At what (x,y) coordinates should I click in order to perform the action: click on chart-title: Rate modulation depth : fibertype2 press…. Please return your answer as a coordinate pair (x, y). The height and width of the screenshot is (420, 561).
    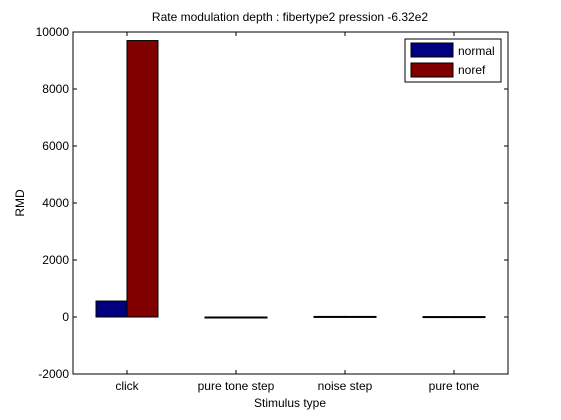
    Looking at the image, I should click on (290, 17).